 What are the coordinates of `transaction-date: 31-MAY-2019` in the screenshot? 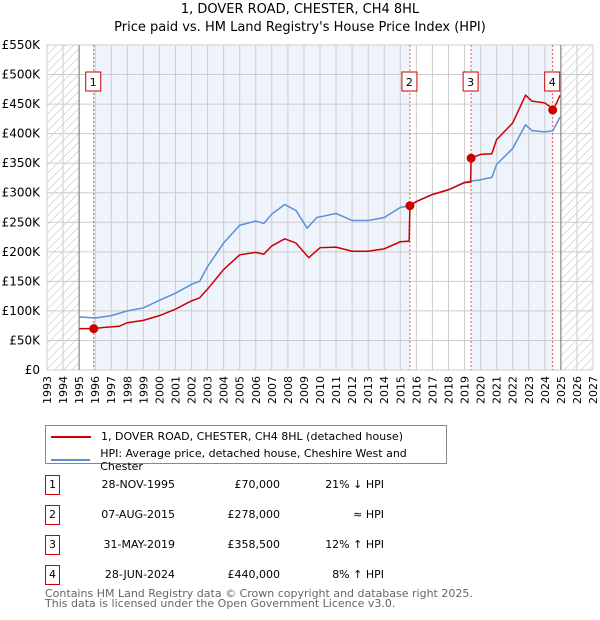 It's located at (139, 544).